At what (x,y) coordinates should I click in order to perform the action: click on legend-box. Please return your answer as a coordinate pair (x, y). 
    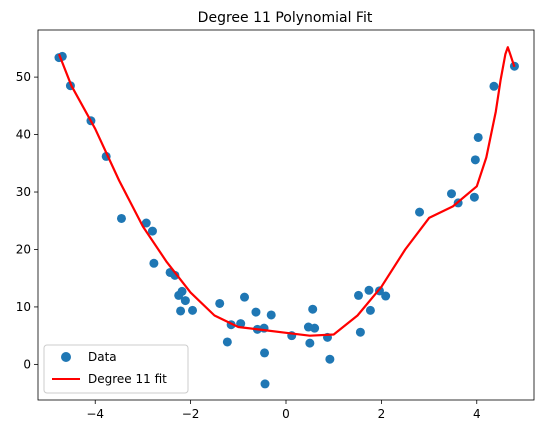
    Looking at the image, I should click on (116, 369).